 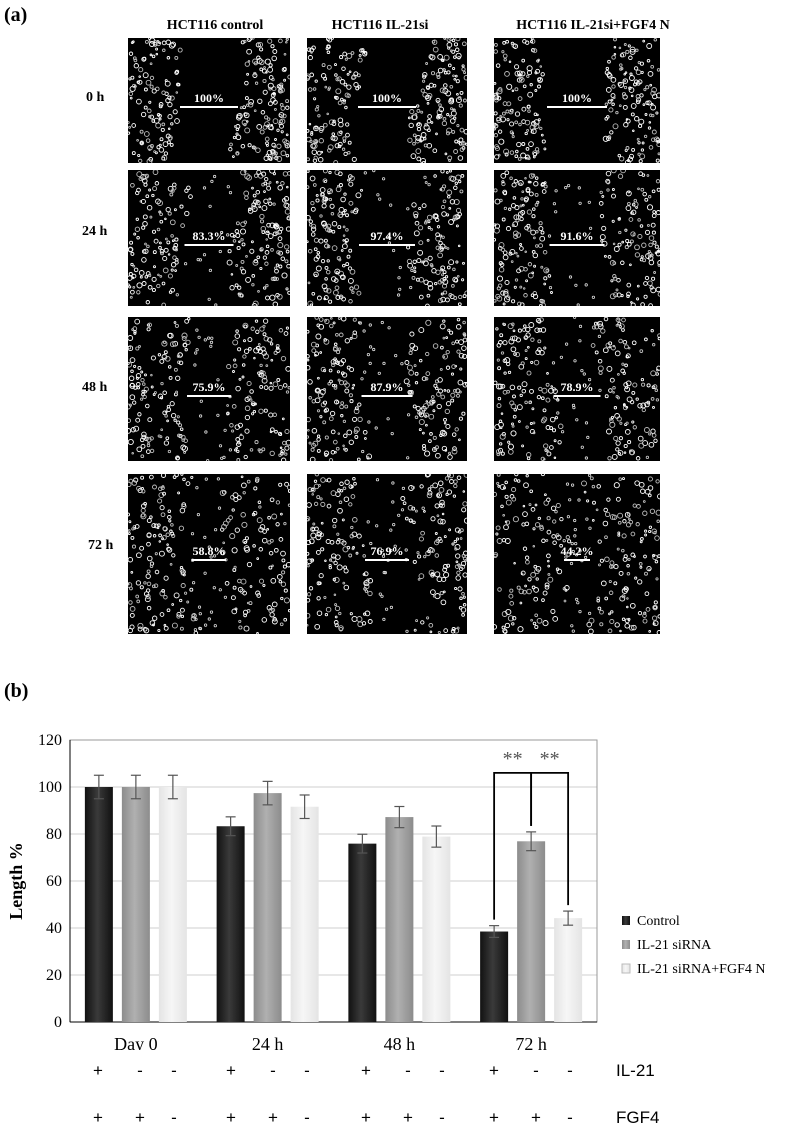 What do you see at coordinates (701, 969) in the screenshot?
I see `legend-label: IL-21 siRNA+FGF4 N` at bounding box center [701, 969].